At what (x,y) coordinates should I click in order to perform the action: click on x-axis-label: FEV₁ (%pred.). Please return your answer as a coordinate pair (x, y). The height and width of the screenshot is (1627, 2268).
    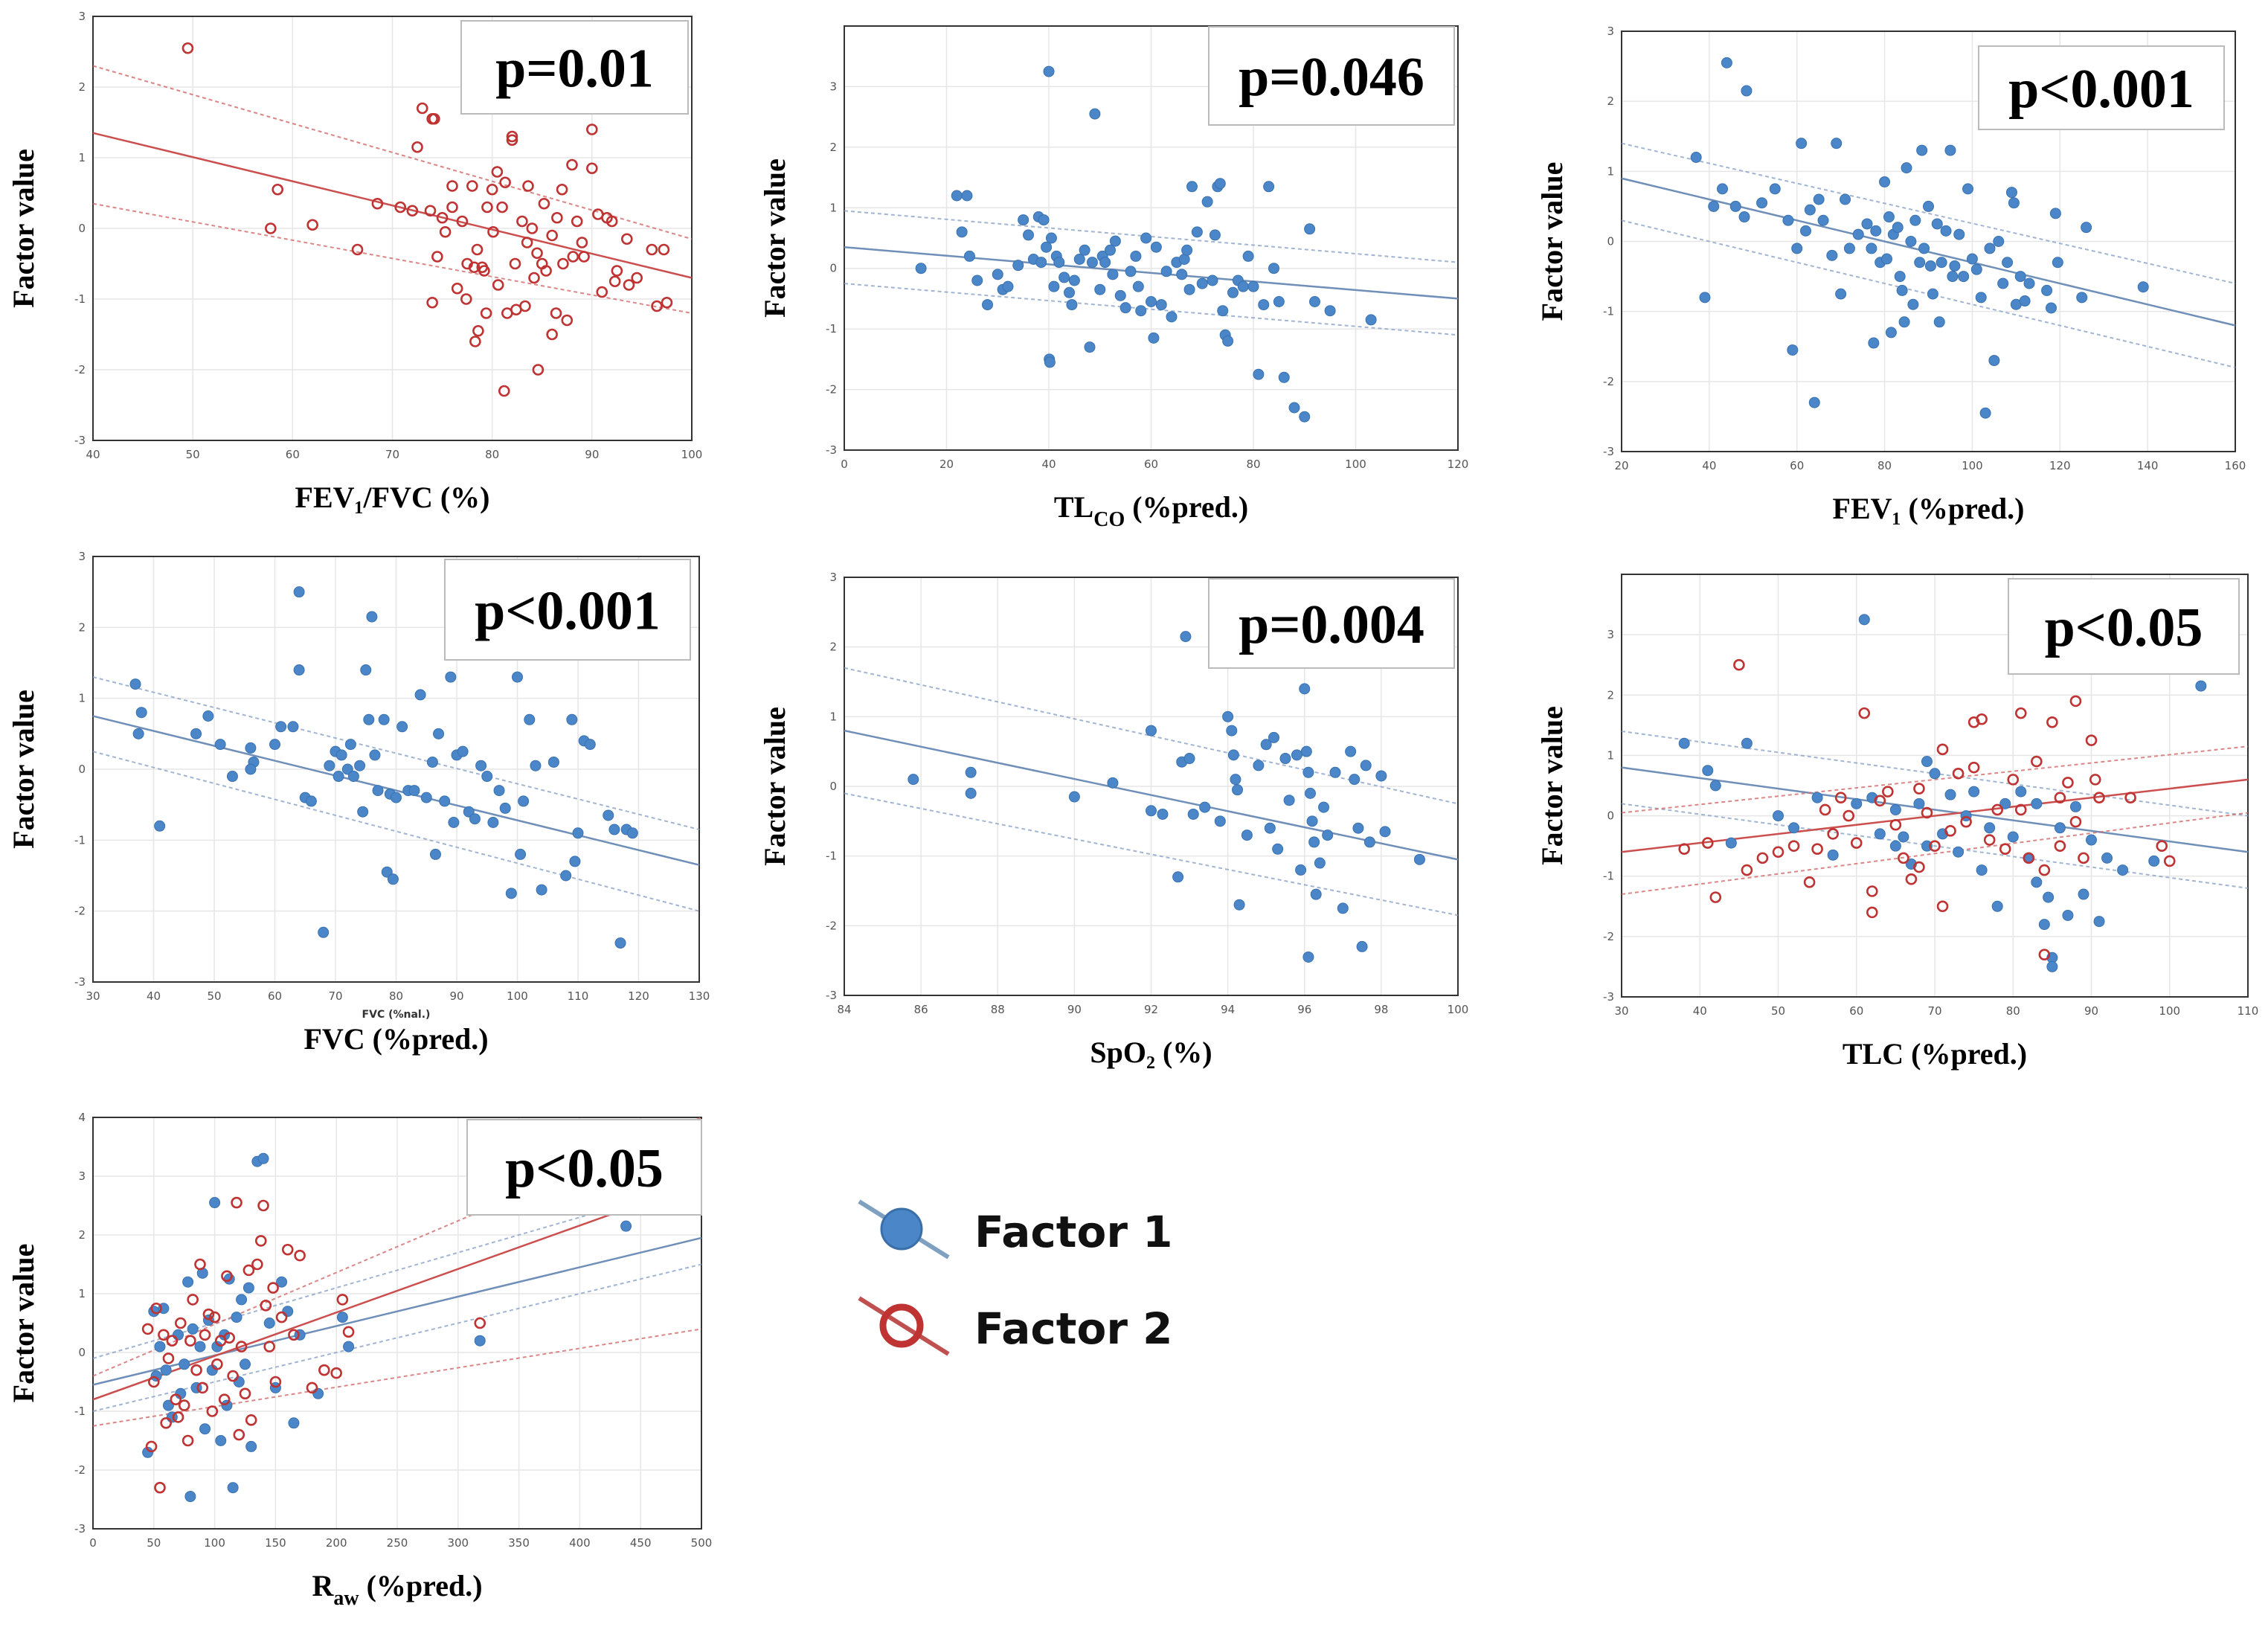
    Looking at the image, I should click on (1929, 508).